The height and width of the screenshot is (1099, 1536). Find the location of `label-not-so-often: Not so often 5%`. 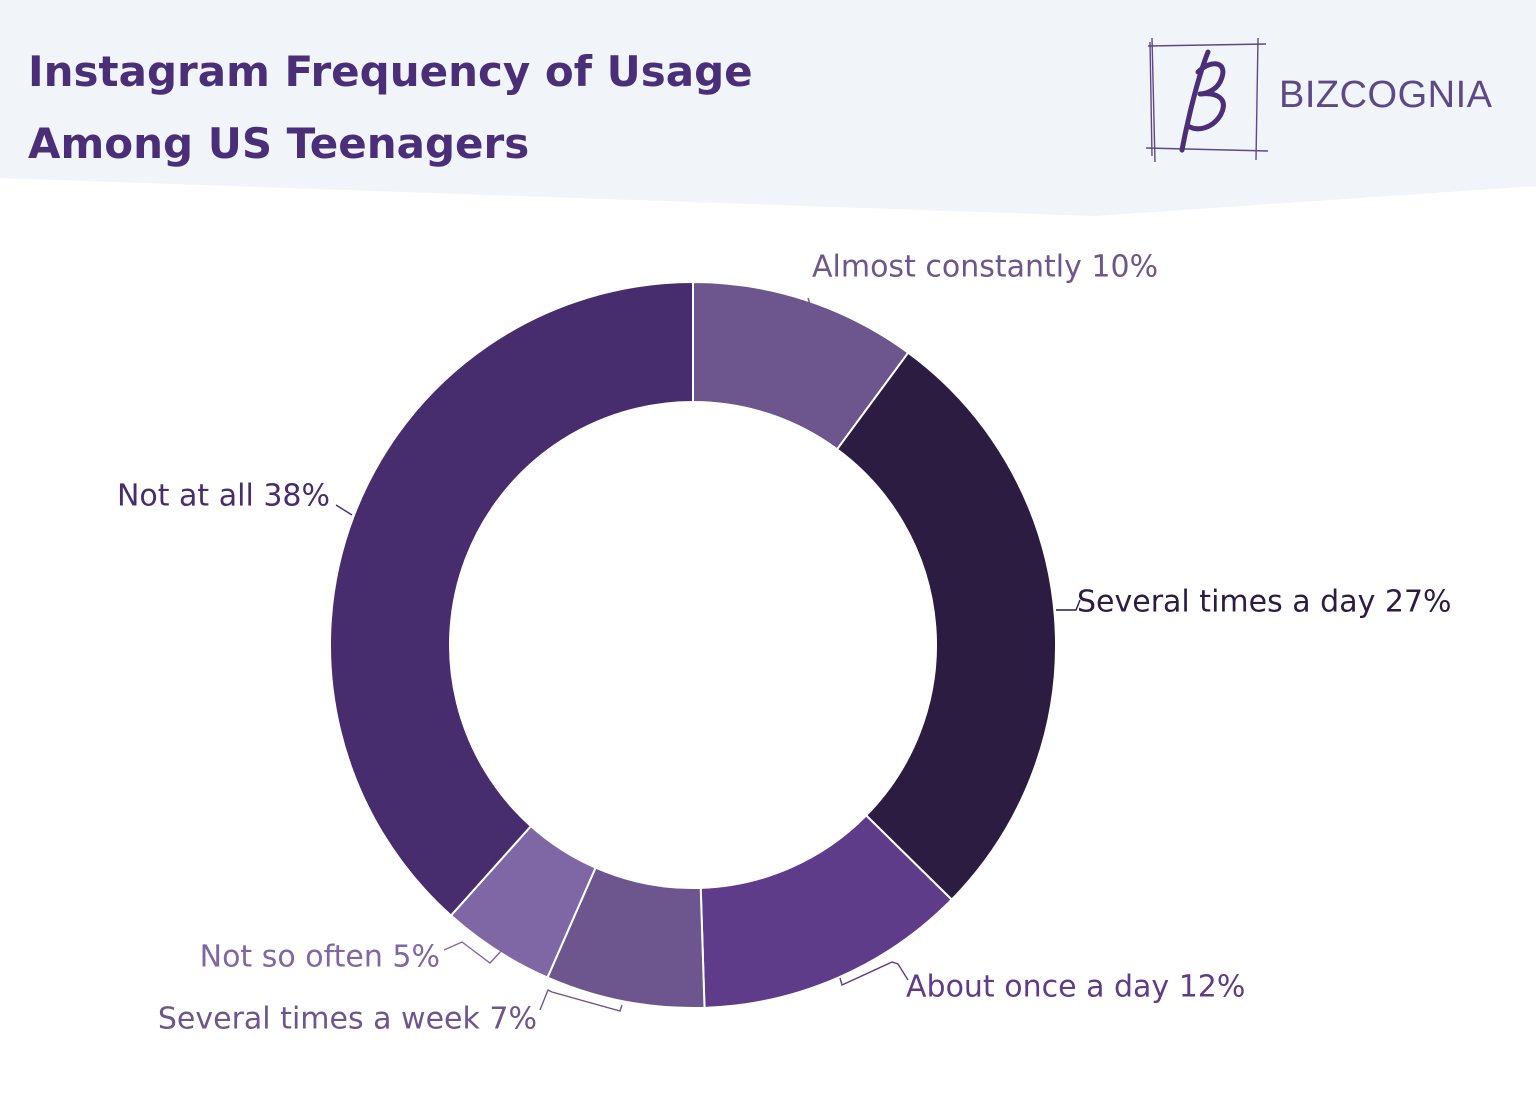

label-not-so-often: Not so often 5% is located at coordinates (320, 957).